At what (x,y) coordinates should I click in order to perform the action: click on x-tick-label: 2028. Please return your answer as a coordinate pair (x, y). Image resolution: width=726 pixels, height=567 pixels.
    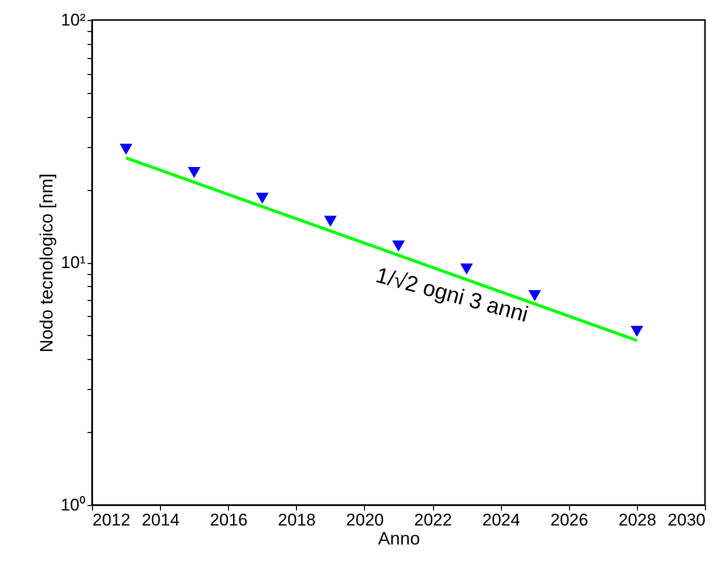
    Looking at the image, I should click on (637, 520).